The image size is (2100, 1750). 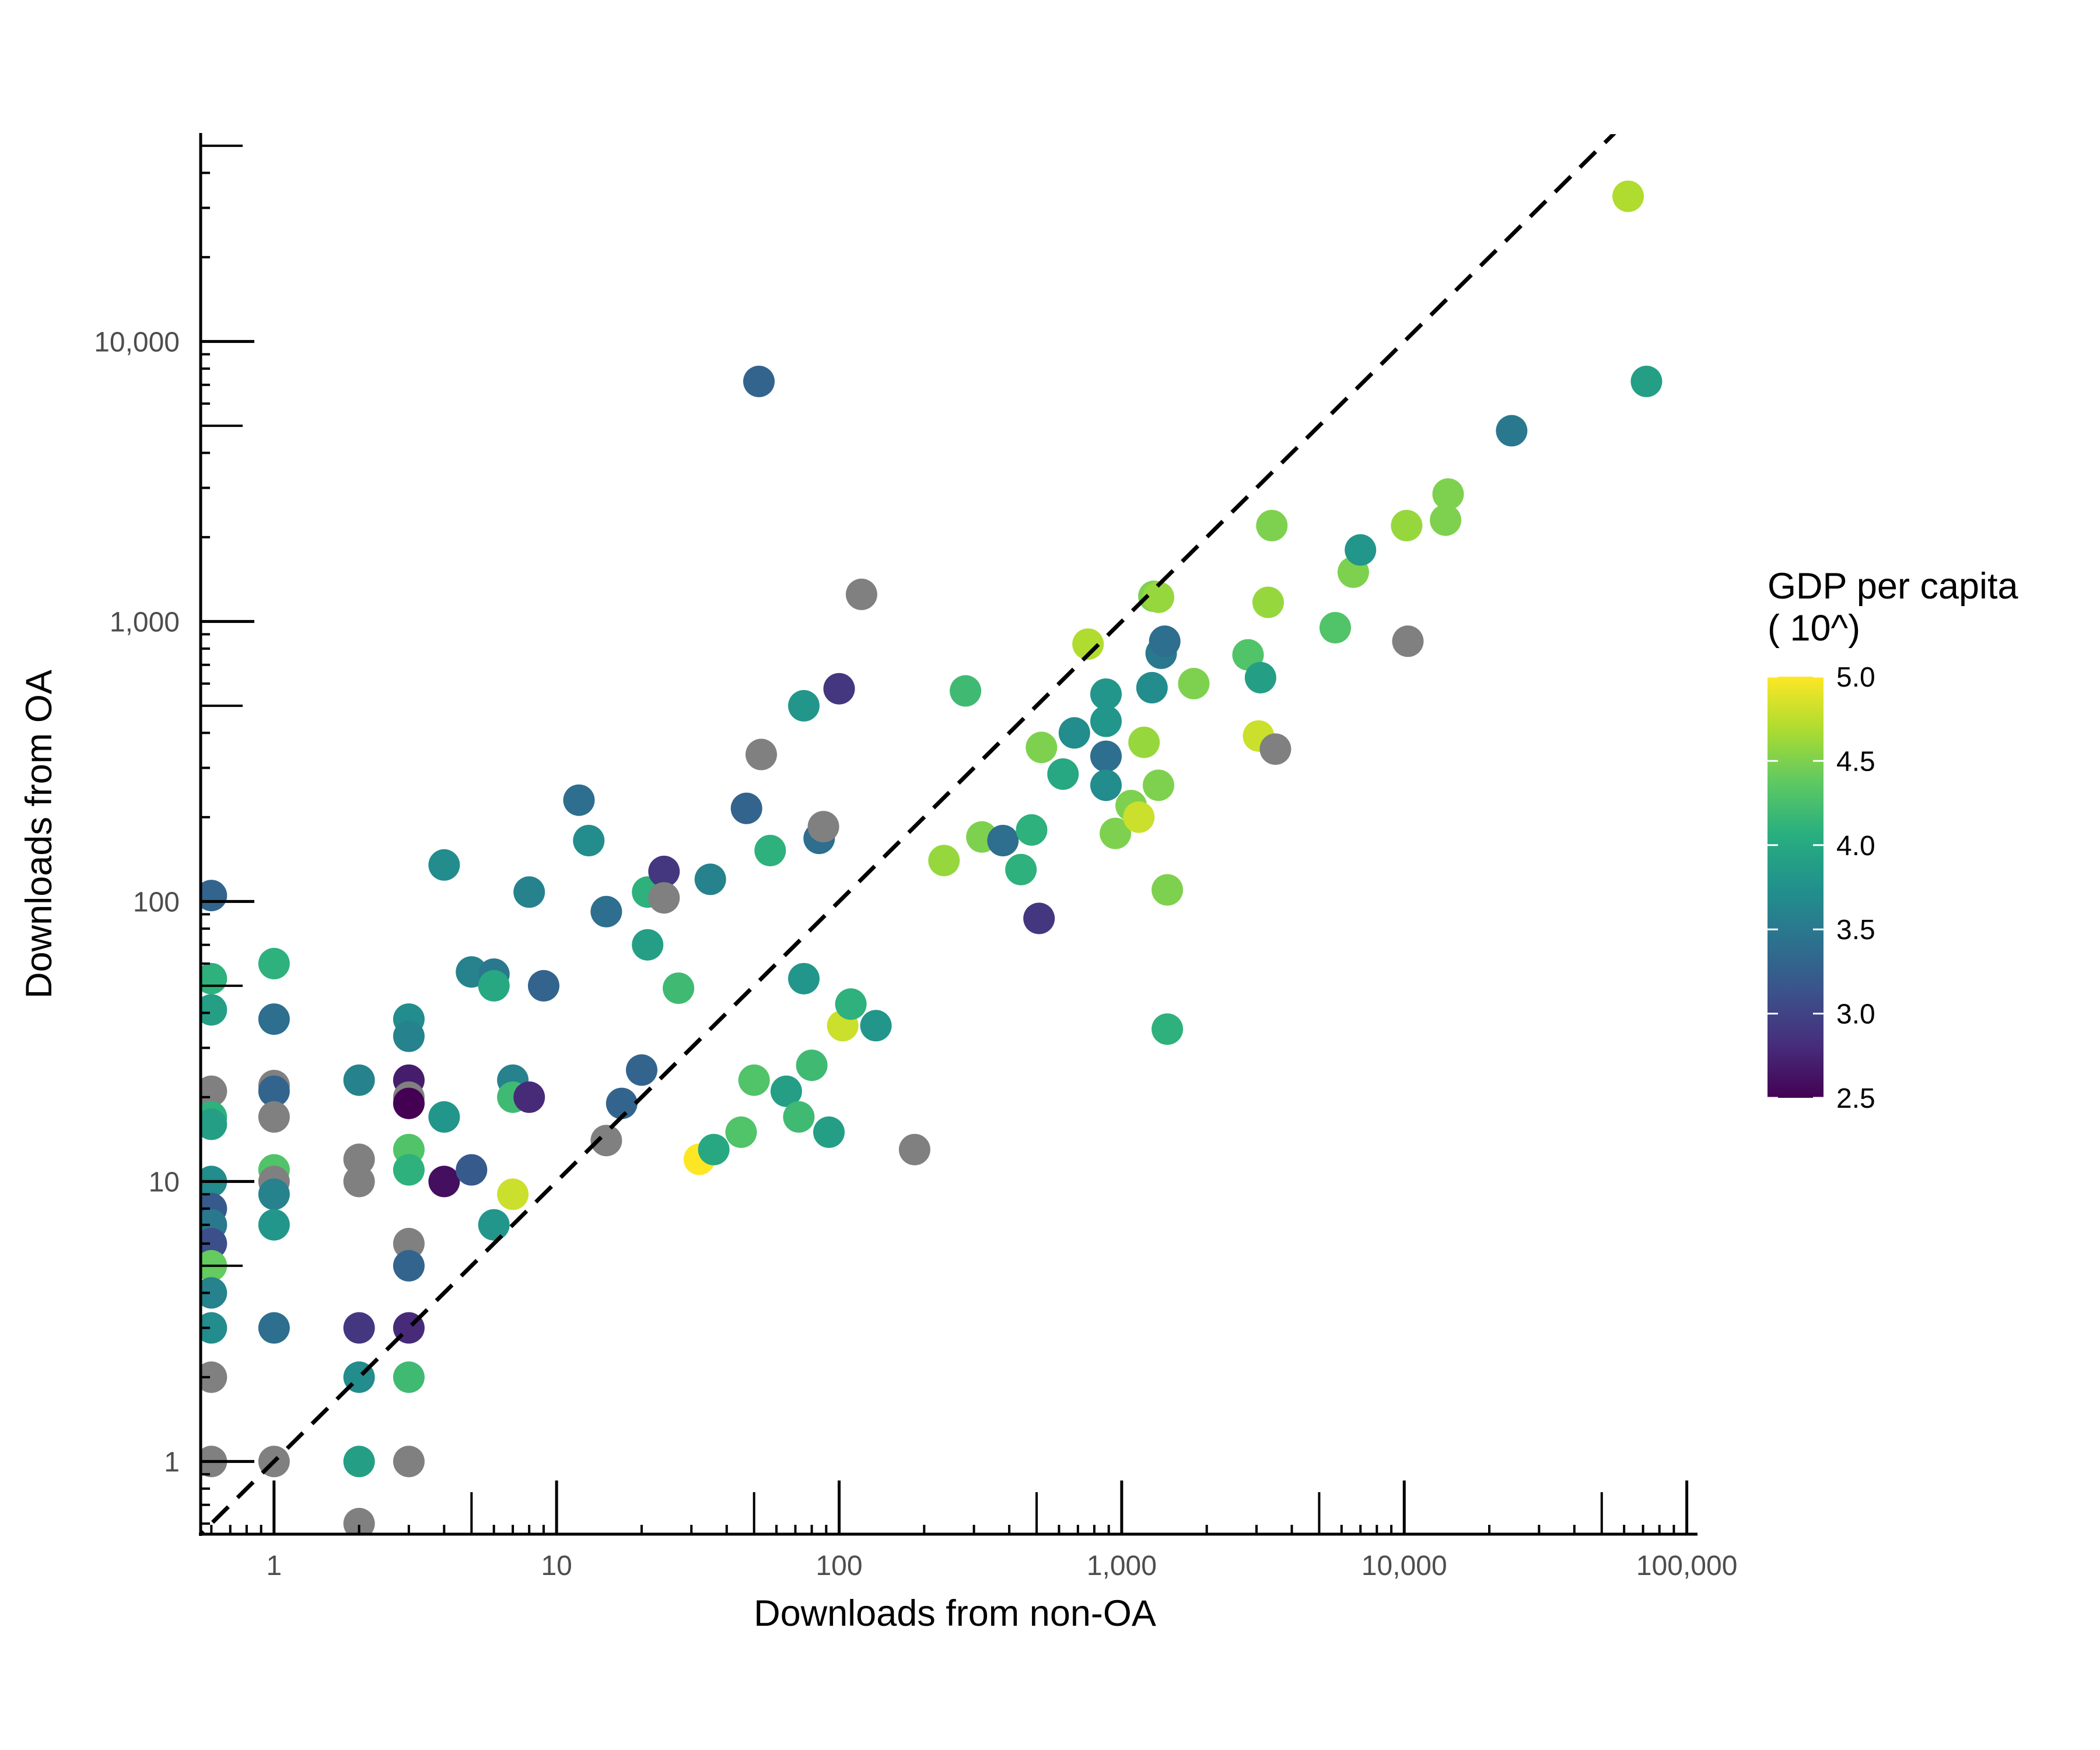 What do you see at coordinates (1687, 1566) in the screenshot?
I see `x-tick-label: 100,000` at bounding box center [1687, 1566].